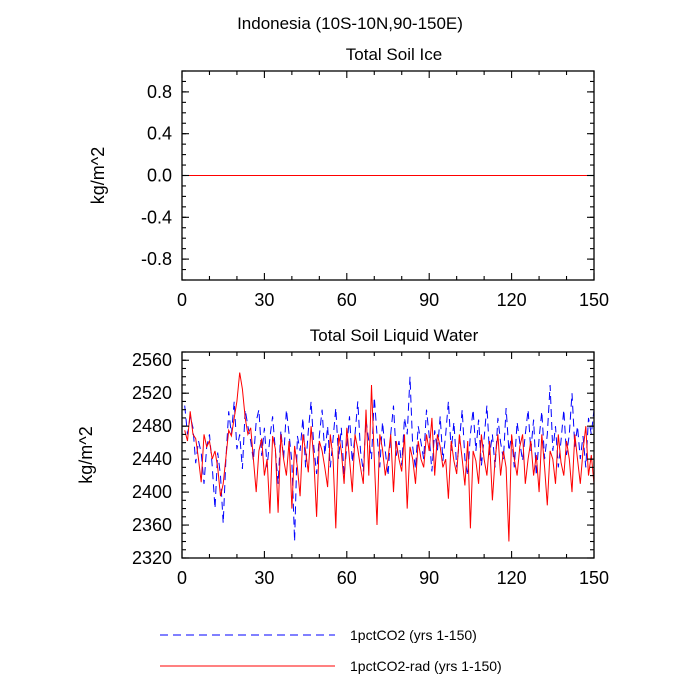 The width and height of the screenshot is (700, 700). I want to click on y-tick-label: -0.4, so click(156, 217).